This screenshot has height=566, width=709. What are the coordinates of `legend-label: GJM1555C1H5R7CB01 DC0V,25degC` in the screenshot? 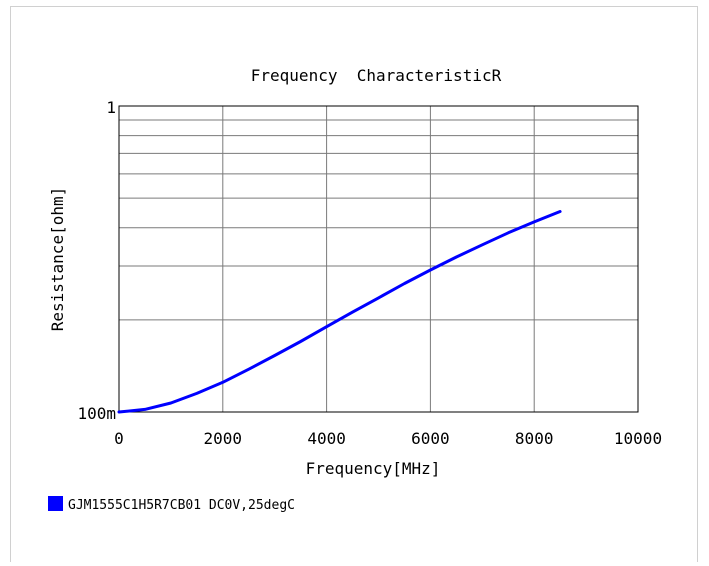 It's located at (181, 505).